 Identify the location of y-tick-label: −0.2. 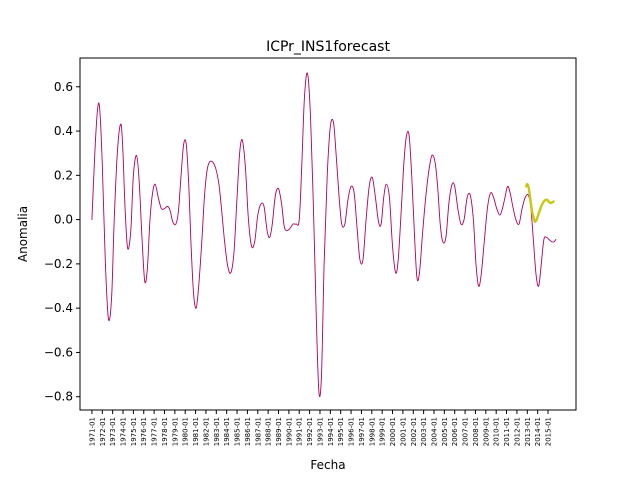
(58, 264).